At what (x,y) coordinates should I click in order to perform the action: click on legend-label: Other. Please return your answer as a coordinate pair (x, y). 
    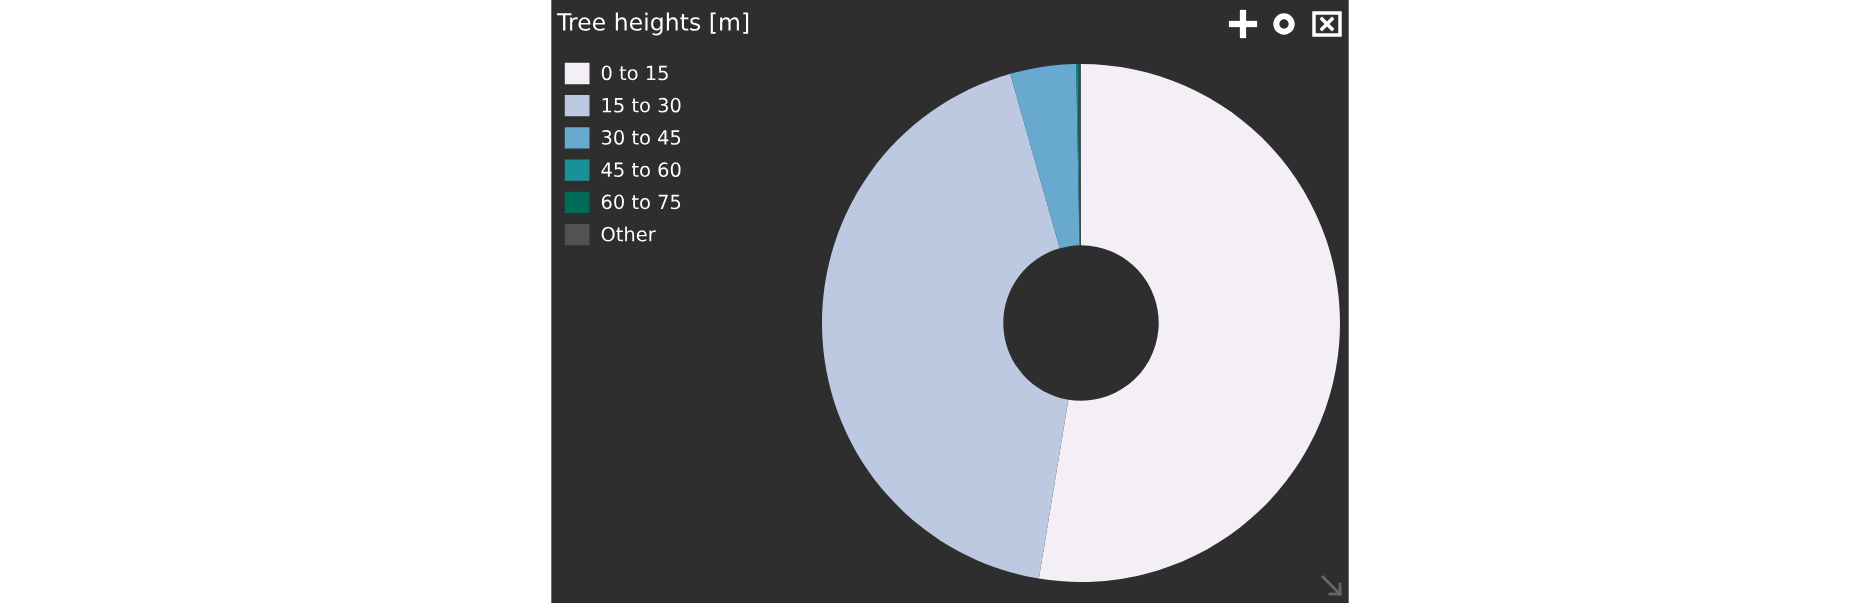
    Looking at the image, I should click on (628, 234).